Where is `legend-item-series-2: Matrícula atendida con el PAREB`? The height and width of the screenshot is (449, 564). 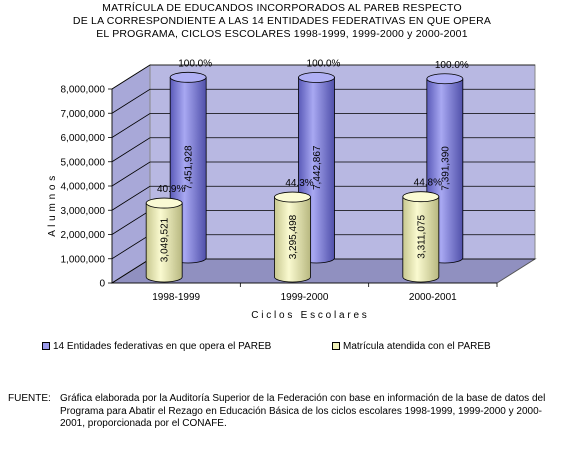 legend-item-series-2: Matrícula atendida con el PAREB is located at coordinates (411, 346).